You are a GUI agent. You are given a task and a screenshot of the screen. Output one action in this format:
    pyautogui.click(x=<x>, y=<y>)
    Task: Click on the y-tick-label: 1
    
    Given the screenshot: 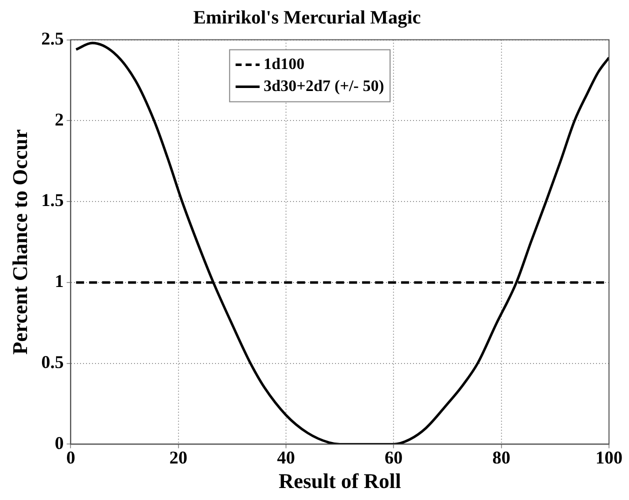 What is the action you would take?
    pyautogui.click(x=59, y=281)
    